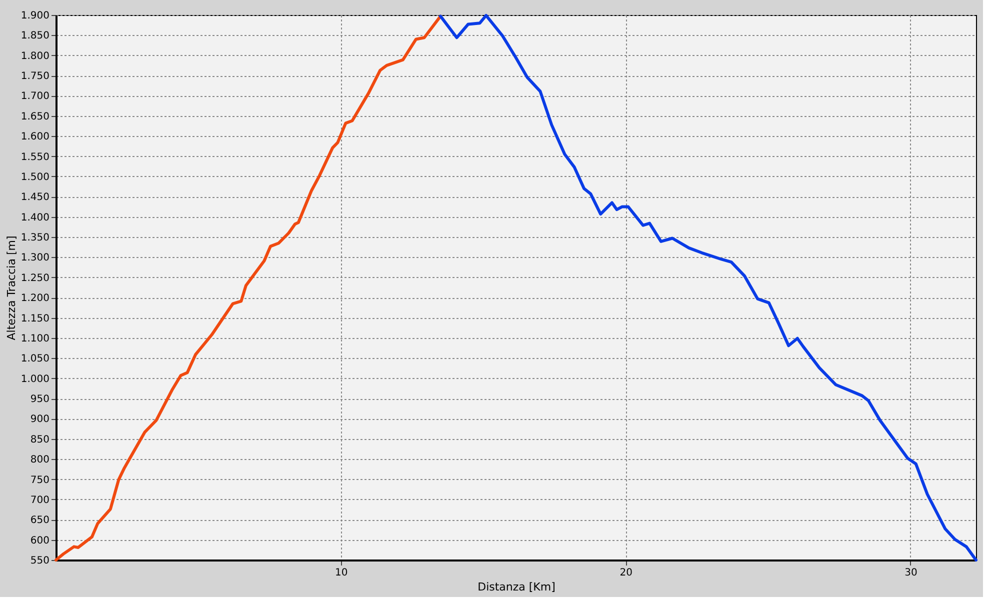 The width and height of the screenshot is (1000, 600). I want to click on y-tick-label: 1.650, so click(35, 116).